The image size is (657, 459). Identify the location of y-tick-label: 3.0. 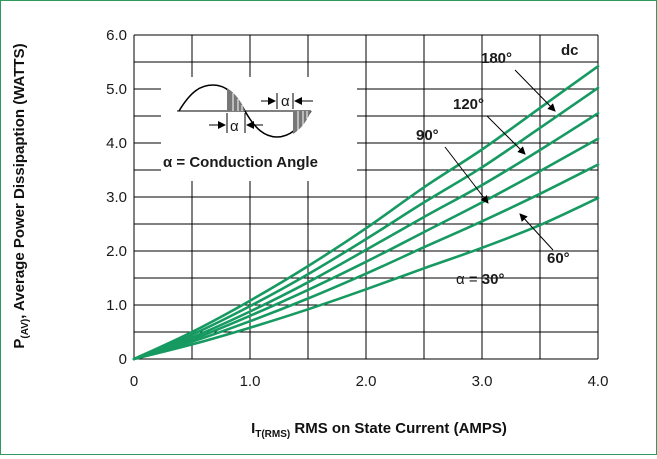
(116, 197).